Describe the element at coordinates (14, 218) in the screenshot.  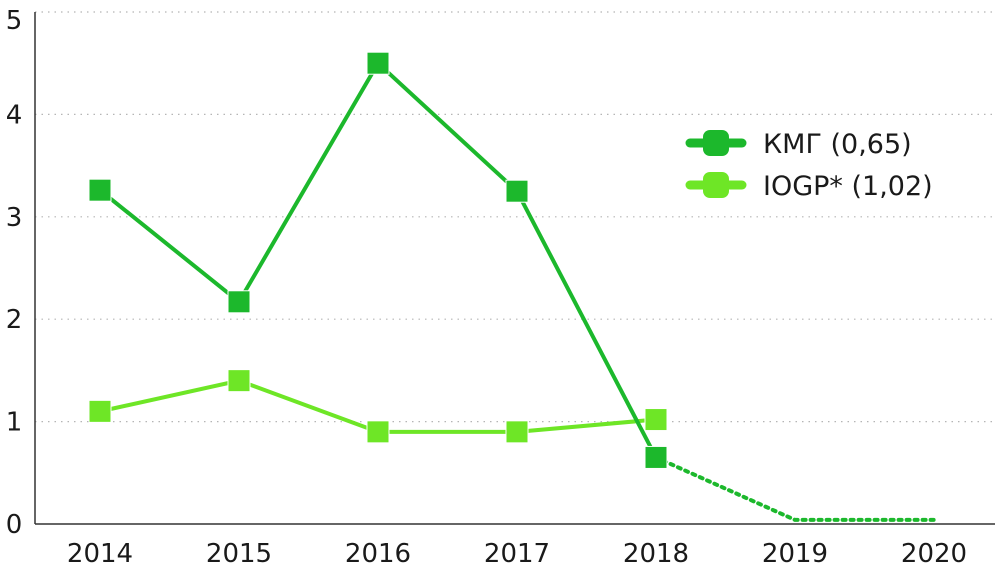
I see `y-tick-label: 3` at that location.